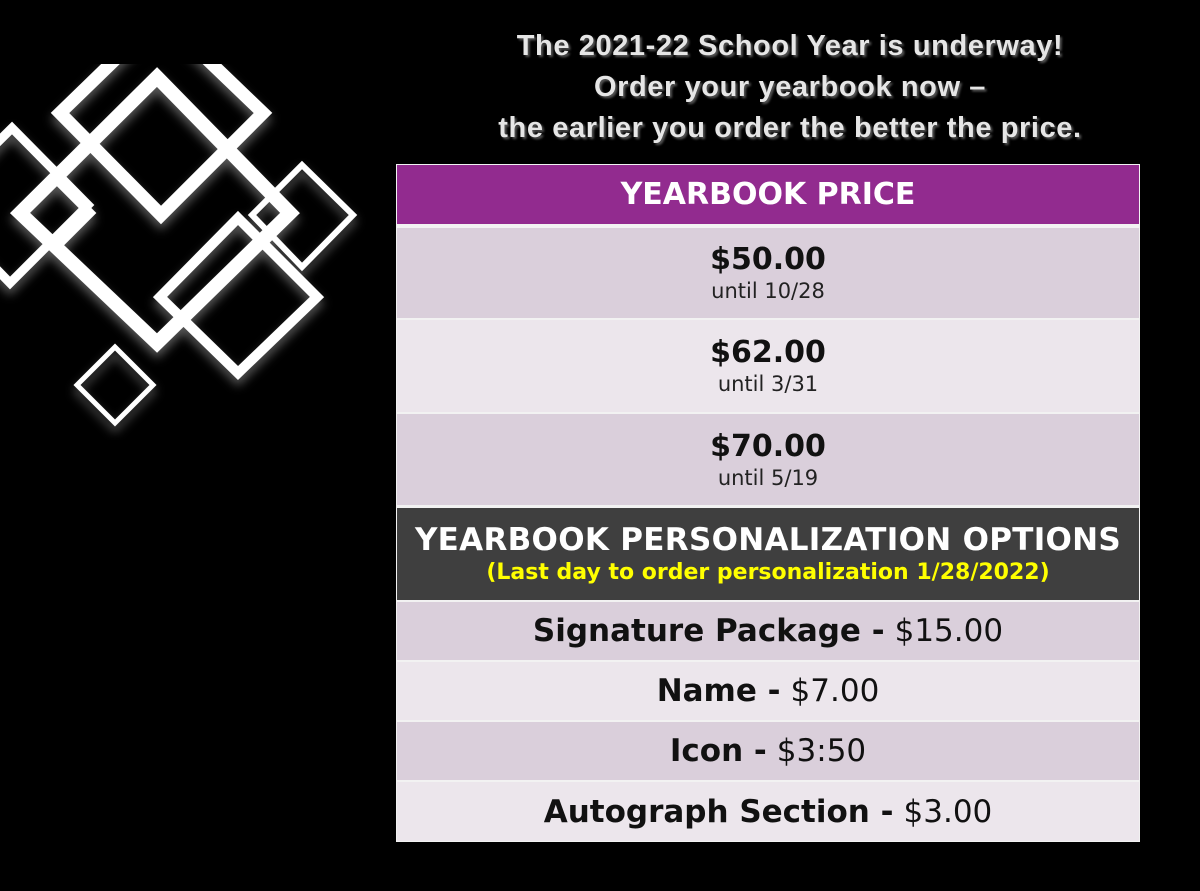 The width and height of the screenshot is (1200, 891). Describe the element at coordinates (718, 691) in the screenshot. I see `option-name: Name -` at that location.